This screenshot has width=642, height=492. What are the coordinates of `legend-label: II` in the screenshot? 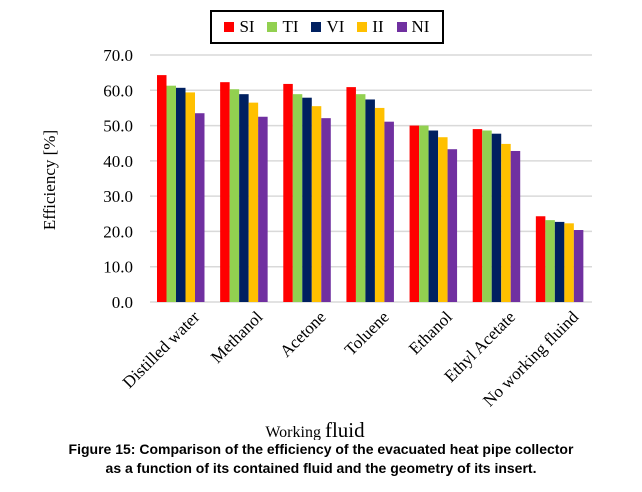 It's located at (378, 26).